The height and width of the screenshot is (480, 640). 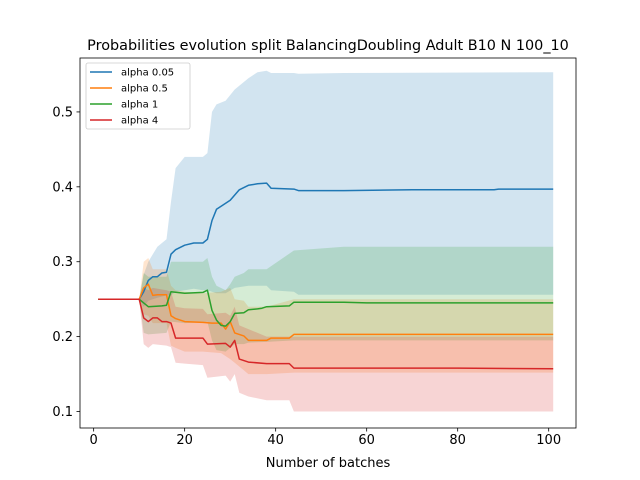 I want to click on y-tick-label: 0.2, so click(x=62, y=337).